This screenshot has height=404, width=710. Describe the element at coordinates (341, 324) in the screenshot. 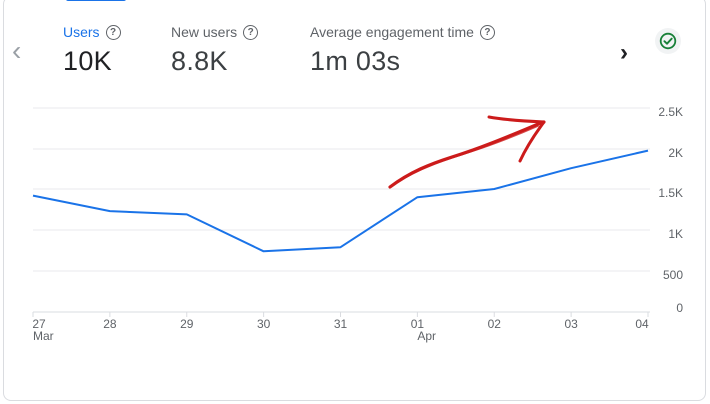

I see `x-tick-label: 31` at that location.